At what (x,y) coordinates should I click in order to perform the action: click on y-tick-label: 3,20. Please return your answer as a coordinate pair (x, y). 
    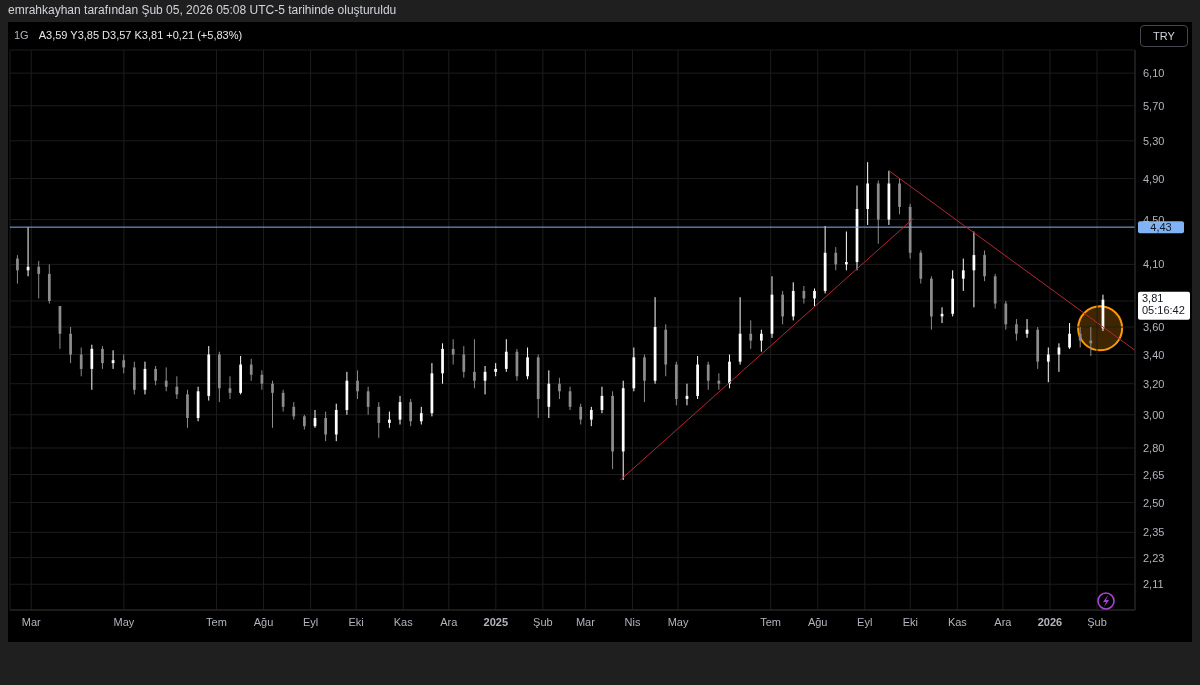
    Looking at the image, I should click on (1154, 383).